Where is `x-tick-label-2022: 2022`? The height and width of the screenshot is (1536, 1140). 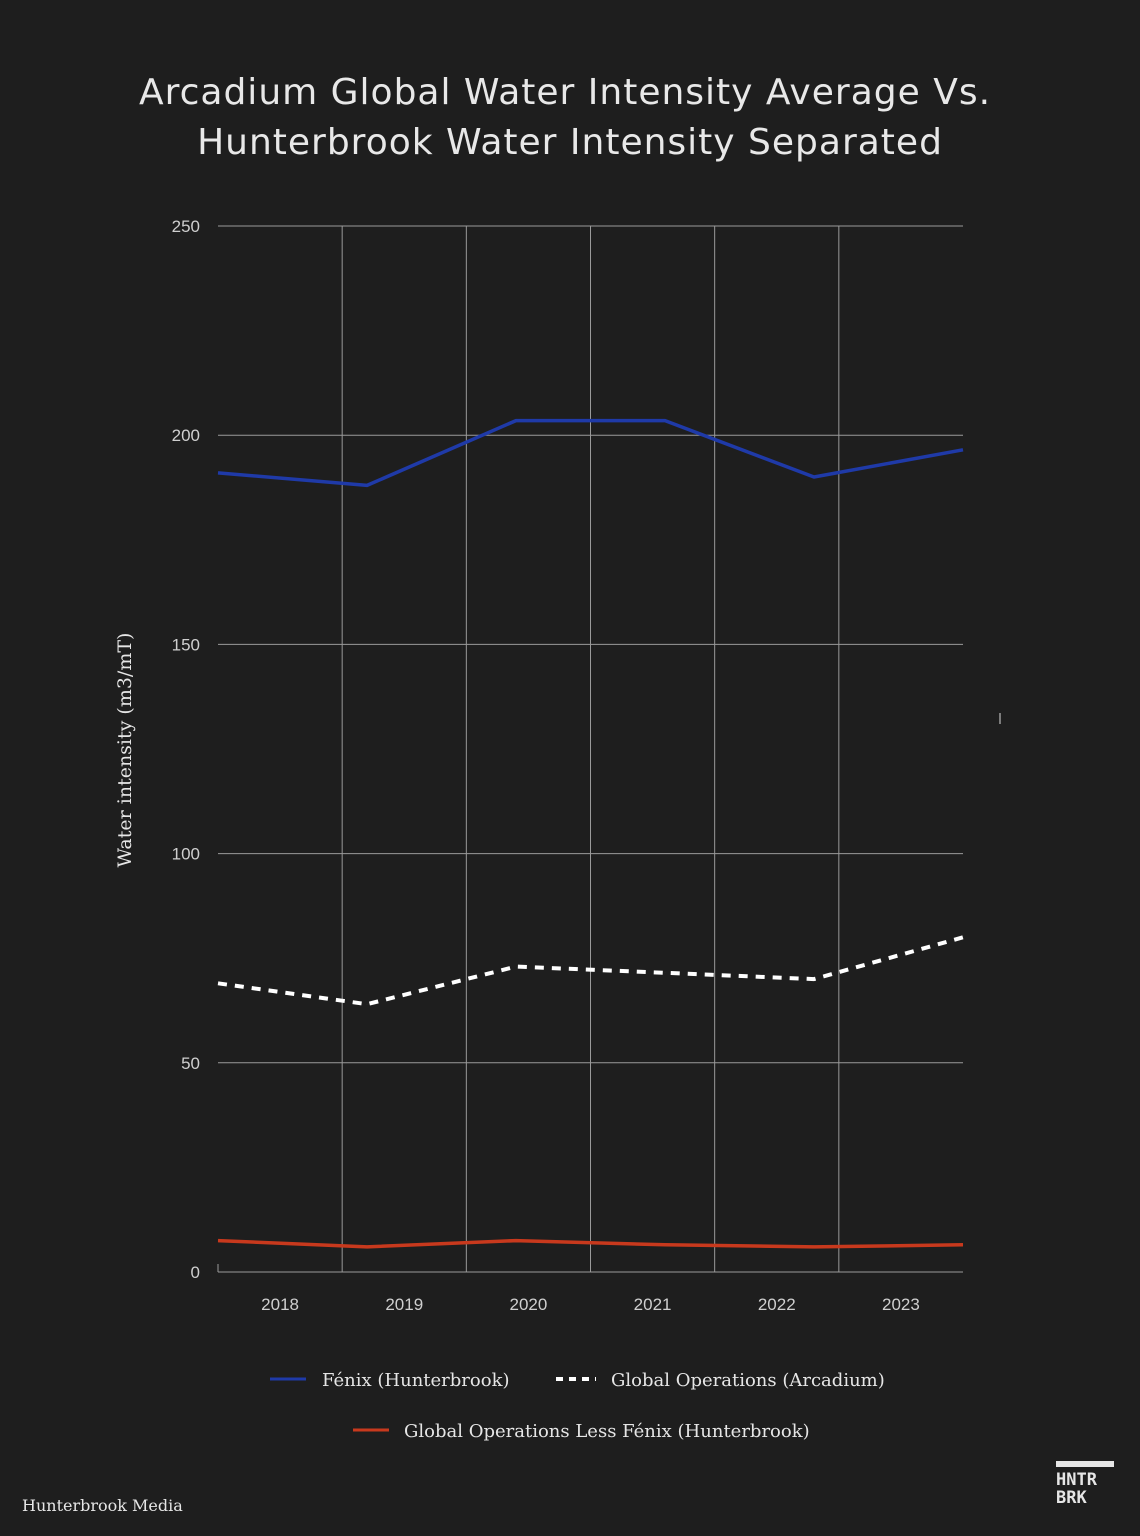 x-tick-label-2022: 2022 is located at coordinates (777, 1304).